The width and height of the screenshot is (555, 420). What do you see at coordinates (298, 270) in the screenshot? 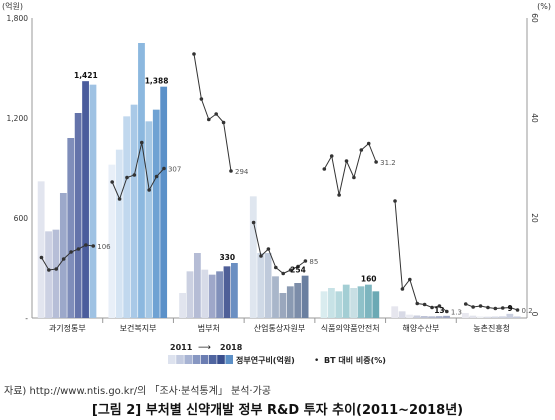
I see `bar-label: 254` at bounding box center [298, 270].